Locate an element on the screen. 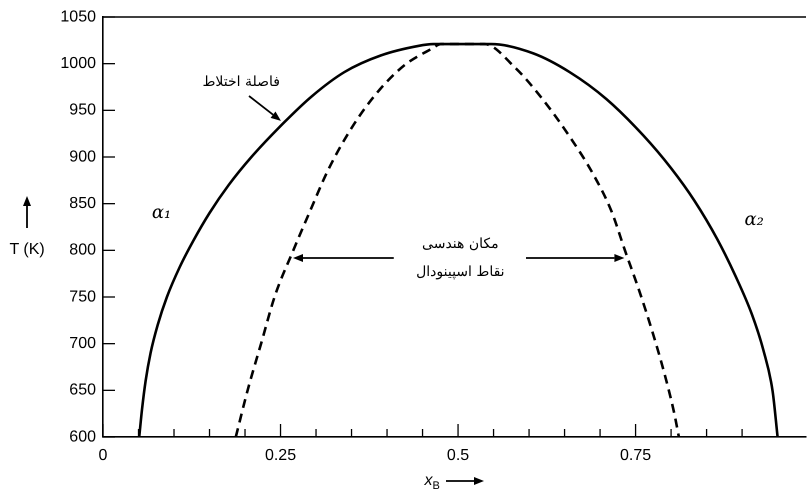 The width and height of the screenshot is (809, 497). y-tick-label: 950 is located at coordinates (82, 110).